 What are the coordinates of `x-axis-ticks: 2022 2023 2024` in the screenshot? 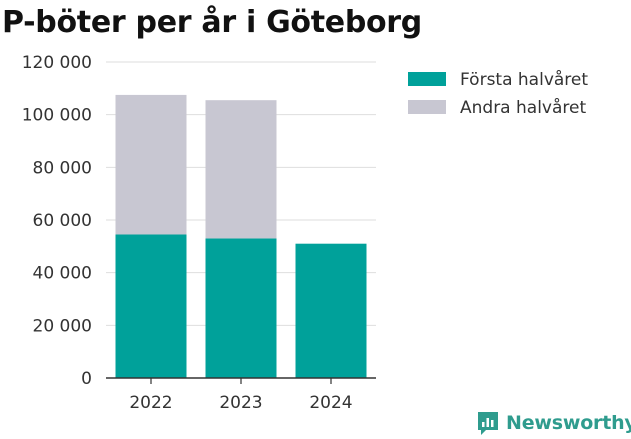 It's located at (241, 395).